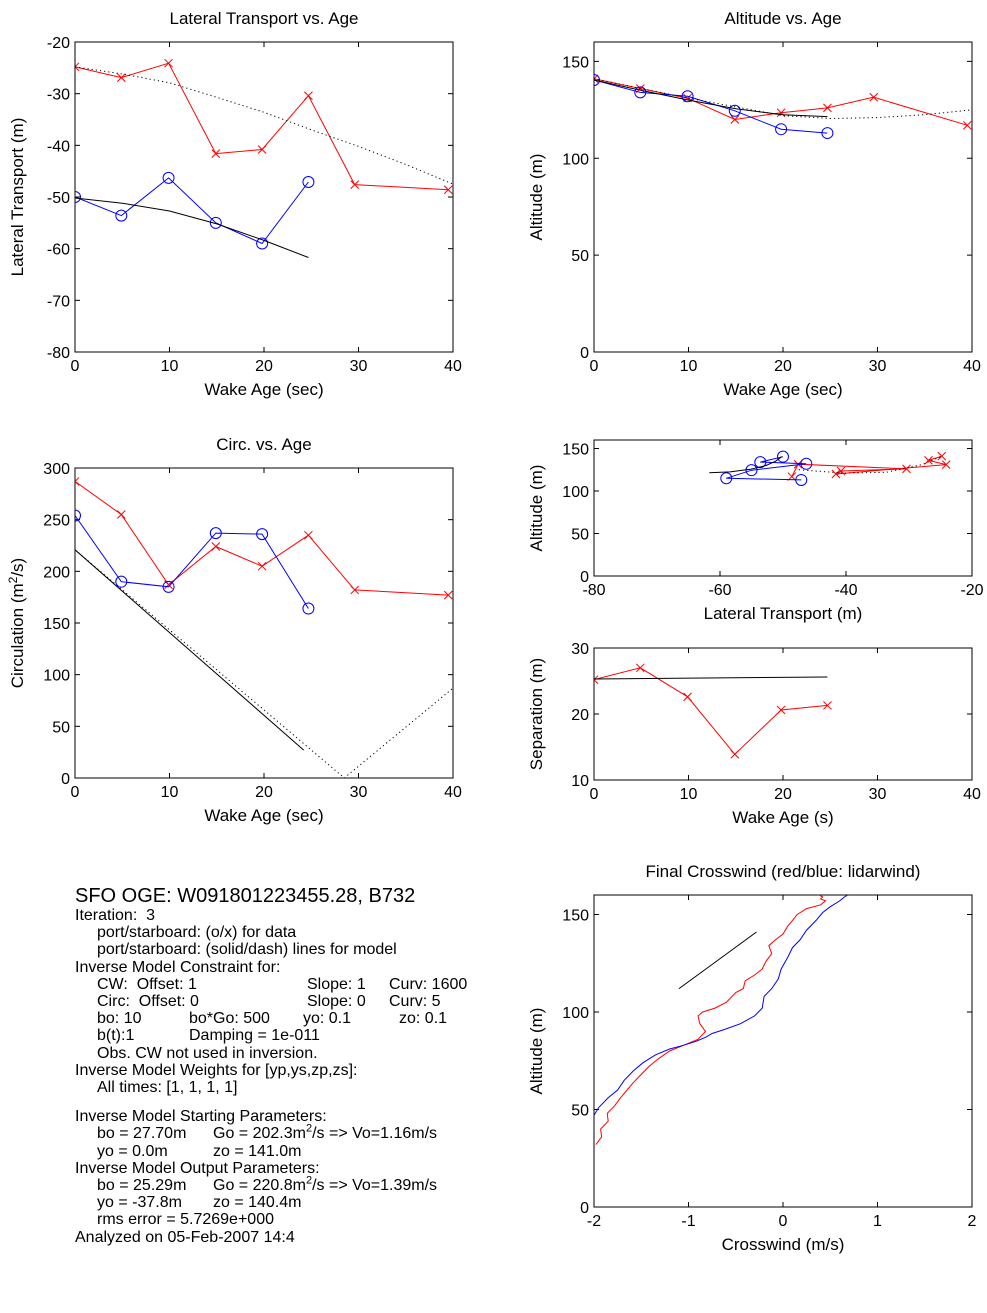 The height and width of the screenshot is (1313, 987). What do you see at coordinates (782, 817) in the screenshot?
I see `x-axis-label: Wake Age (s)` at bounding box center [782, 817].